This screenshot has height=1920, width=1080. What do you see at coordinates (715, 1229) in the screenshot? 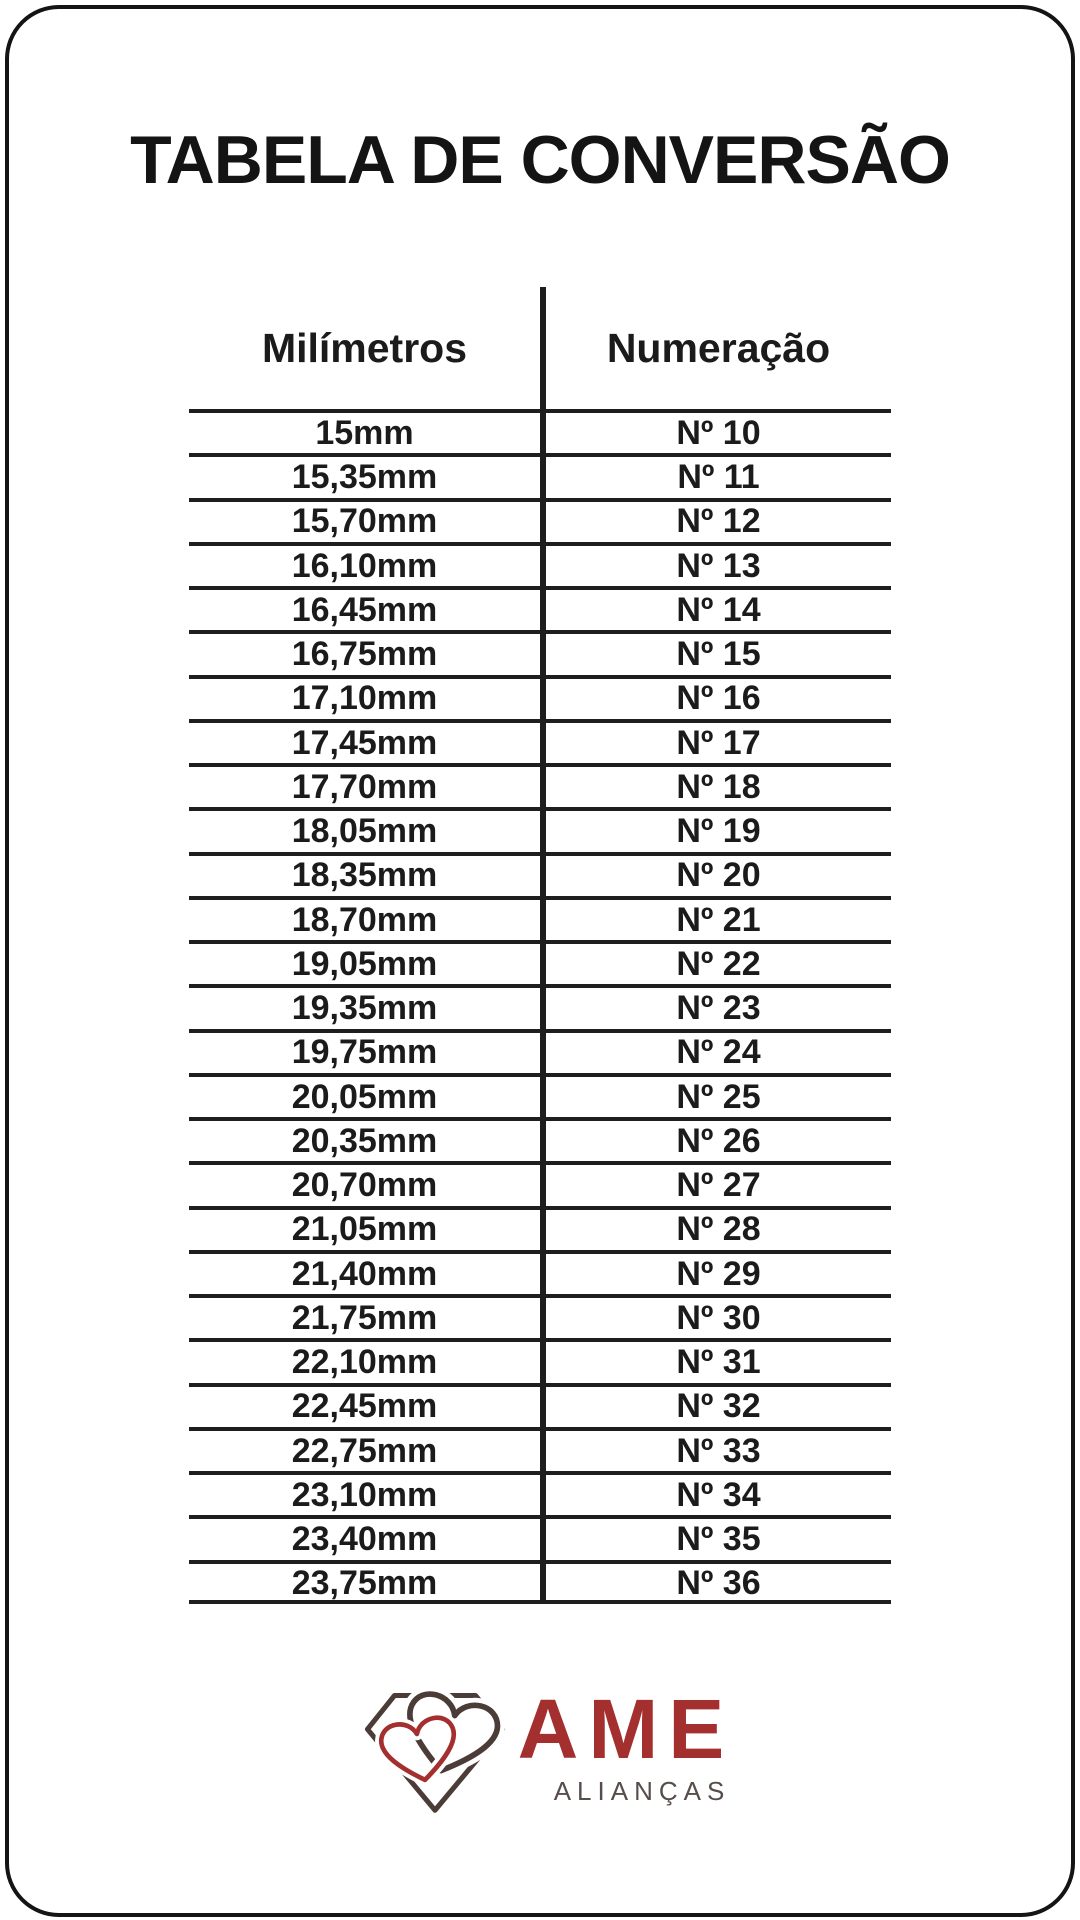
I see `size-number: Nº 28` at bounding box center [715, 1229].